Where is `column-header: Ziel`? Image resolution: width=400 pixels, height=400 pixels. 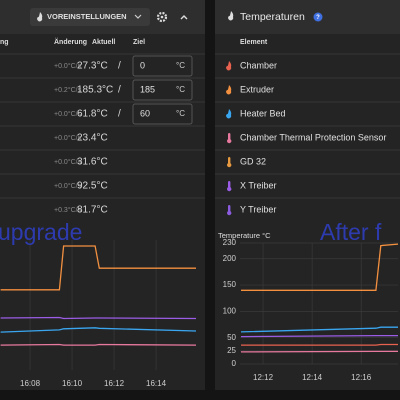
column-header: Ziel is located at coordinates (139, 42).